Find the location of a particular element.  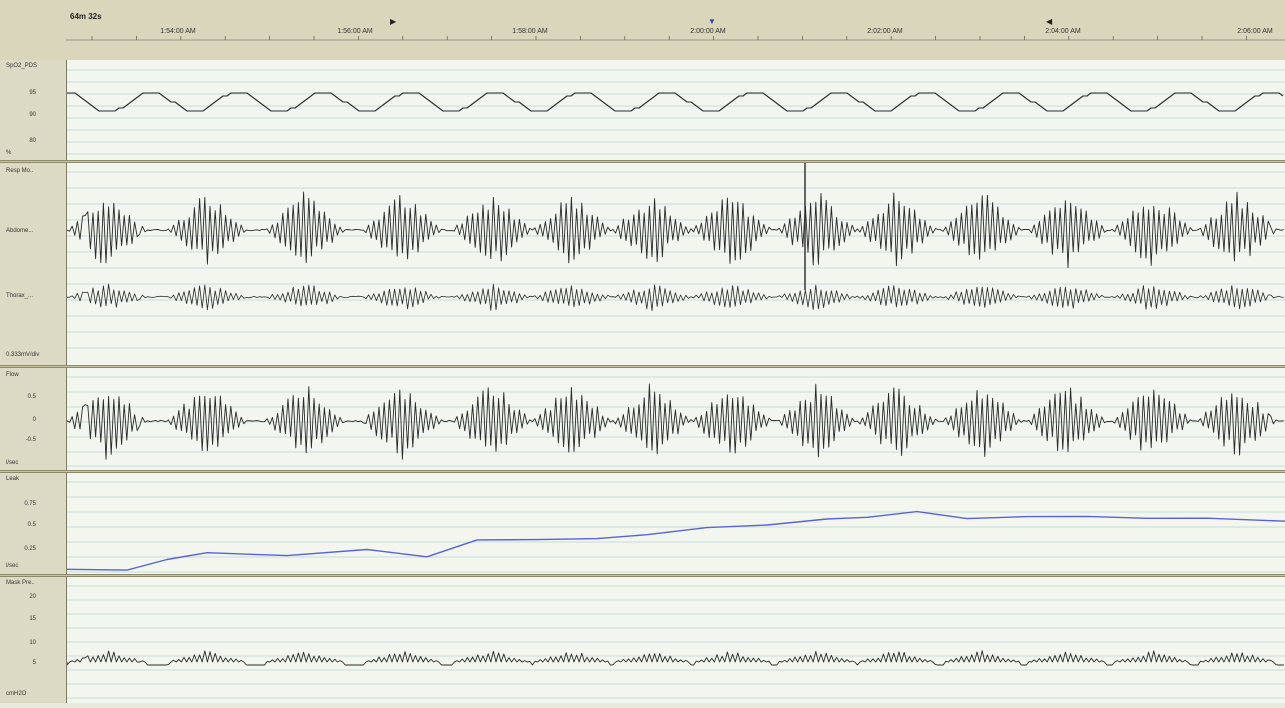

tick-label: 20 is located at coordinates (32, 597).